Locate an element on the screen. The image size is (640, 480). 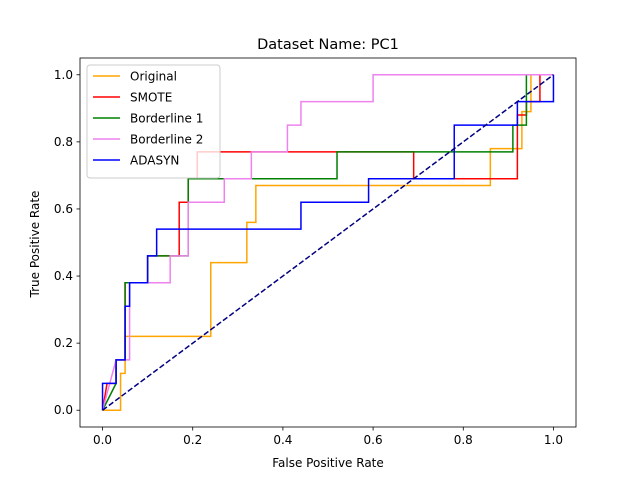
y-tick-label: 0.8 is located at coordinates (63, 142).